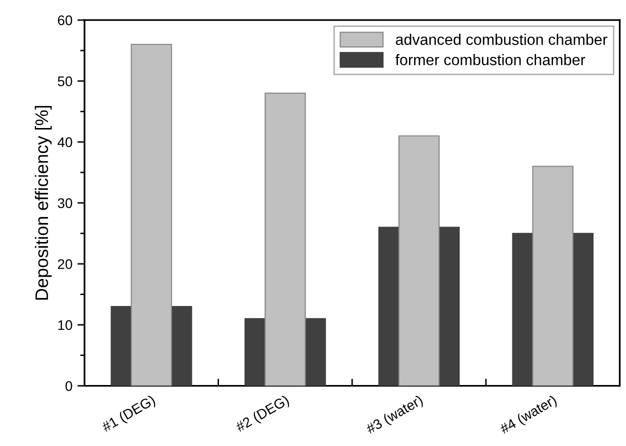  Describe the element at coordinates (502, 39) in the screenshot. I see `legend-label: advanced combustion chamber` at that location.